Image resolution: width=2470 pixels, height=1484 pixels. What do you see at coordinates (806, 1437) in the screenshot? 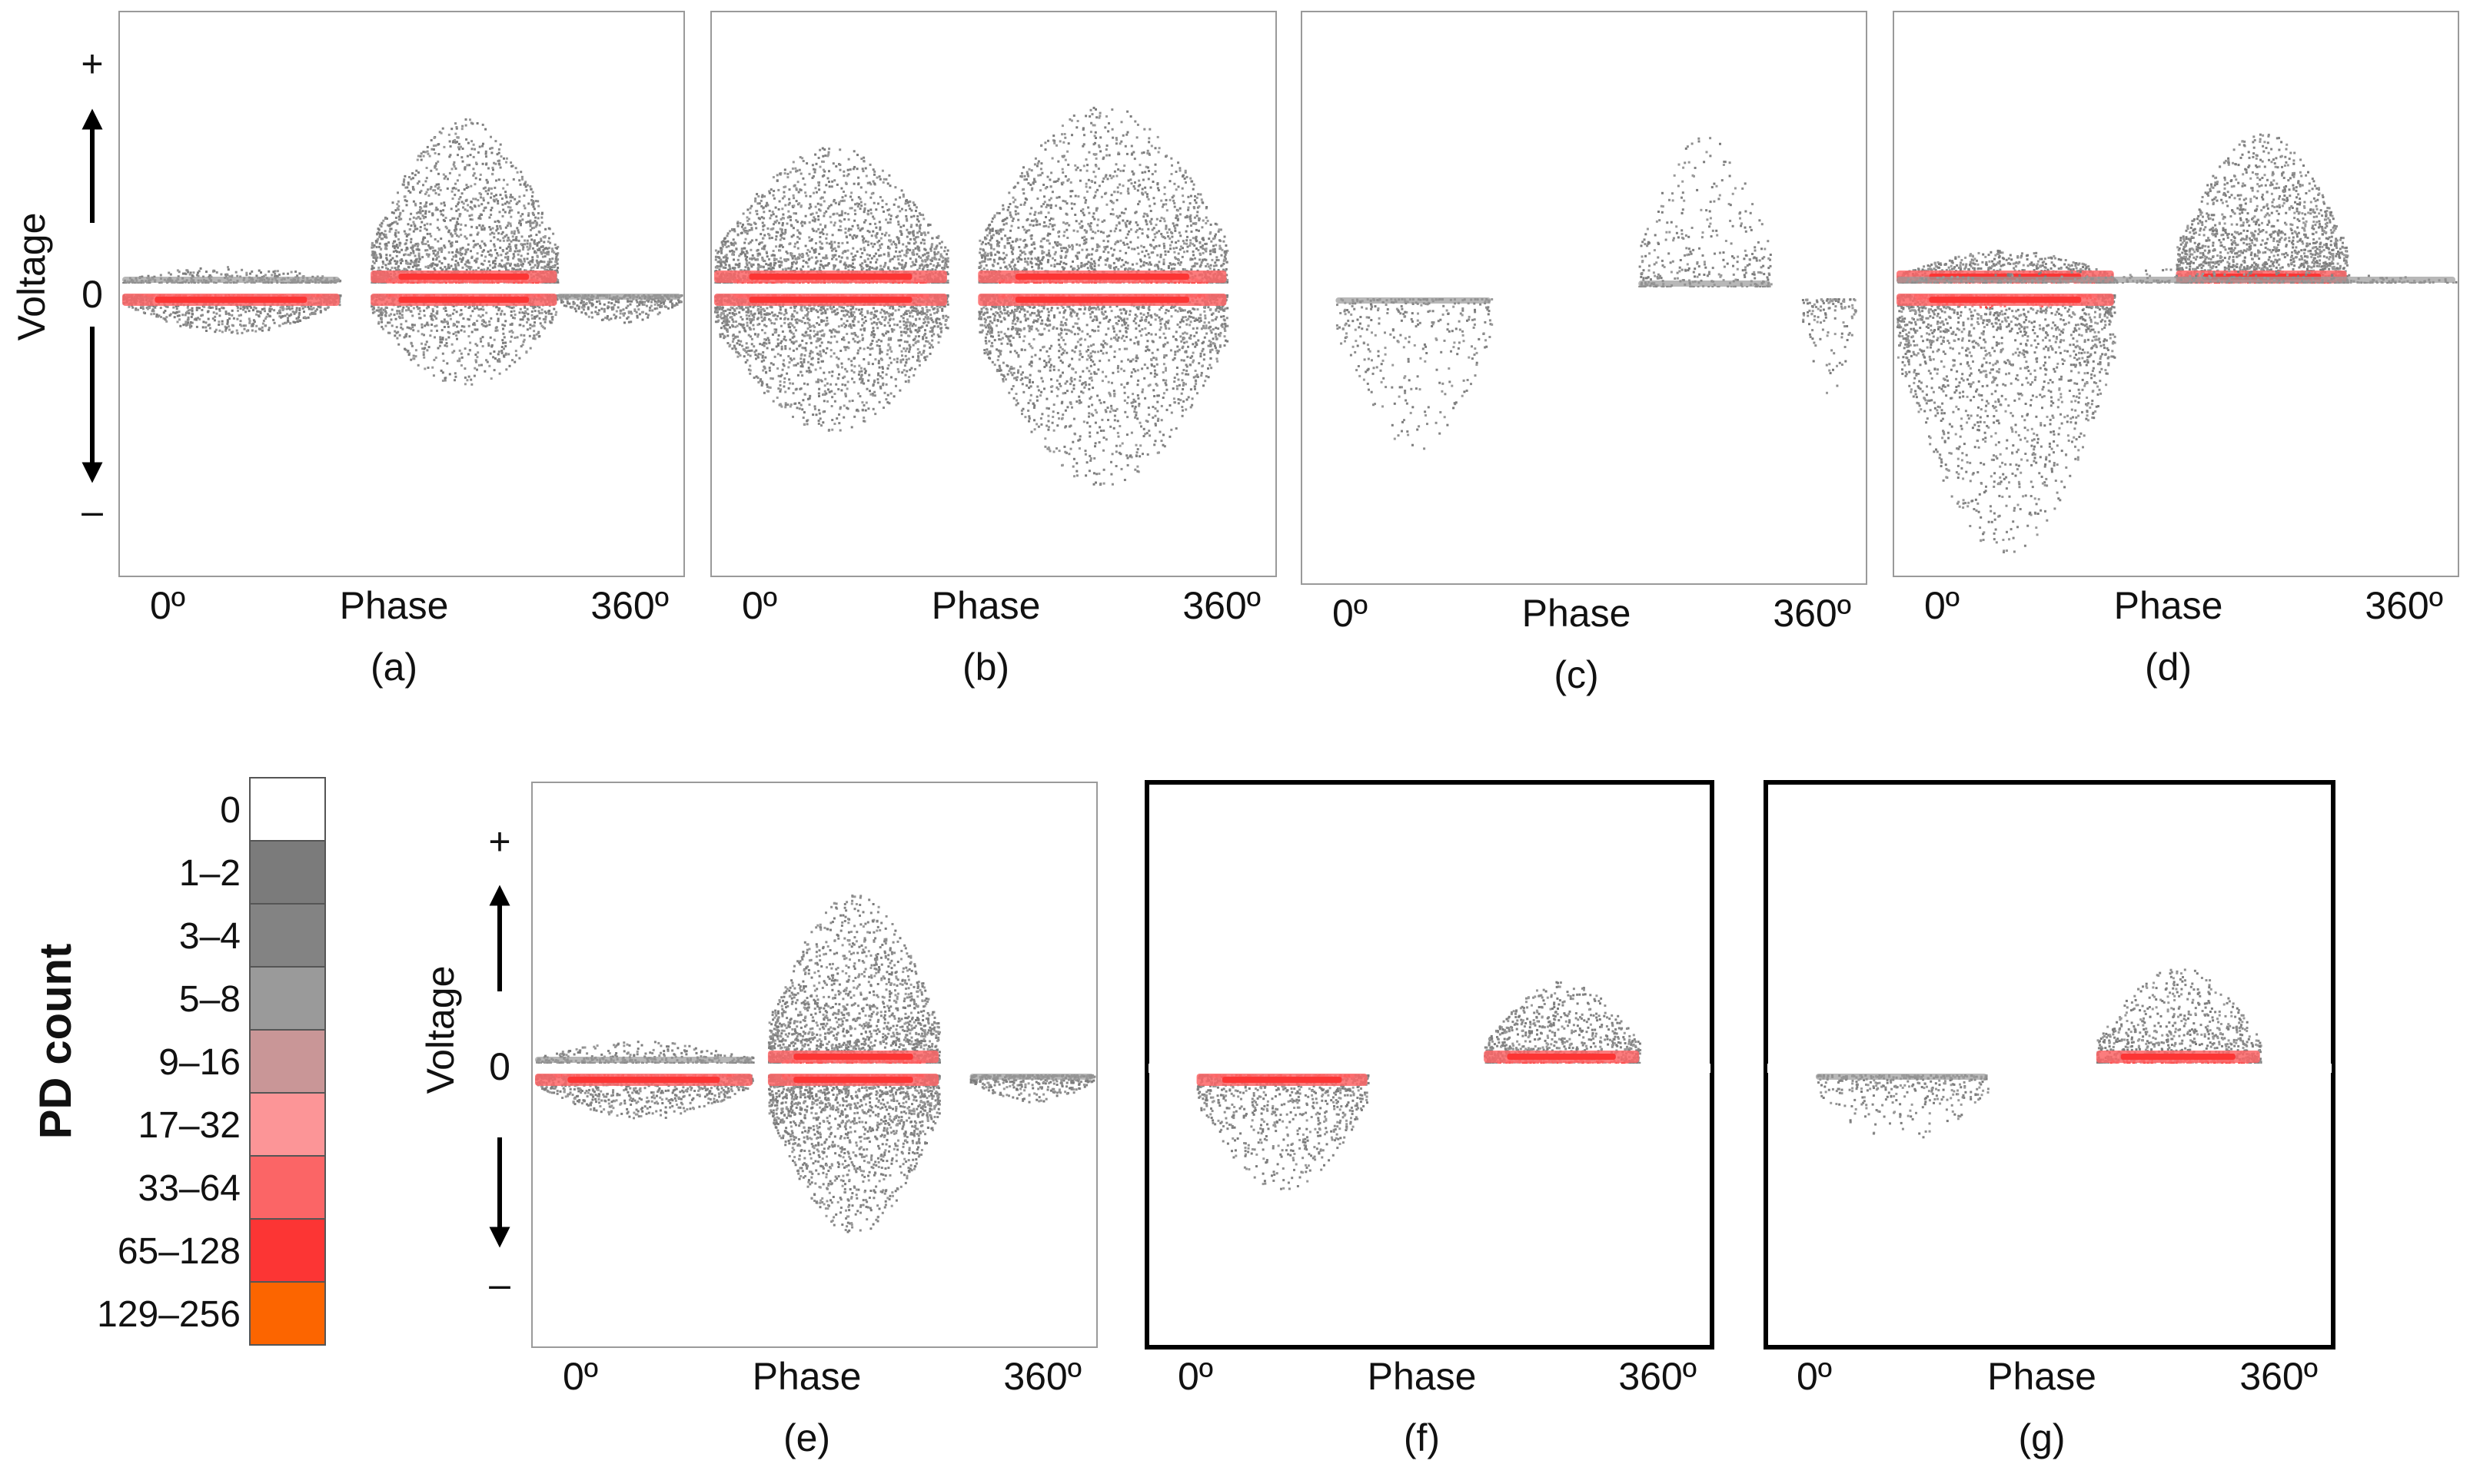
I see `panel-caption: (e)` at bounding box center [806, 1437].